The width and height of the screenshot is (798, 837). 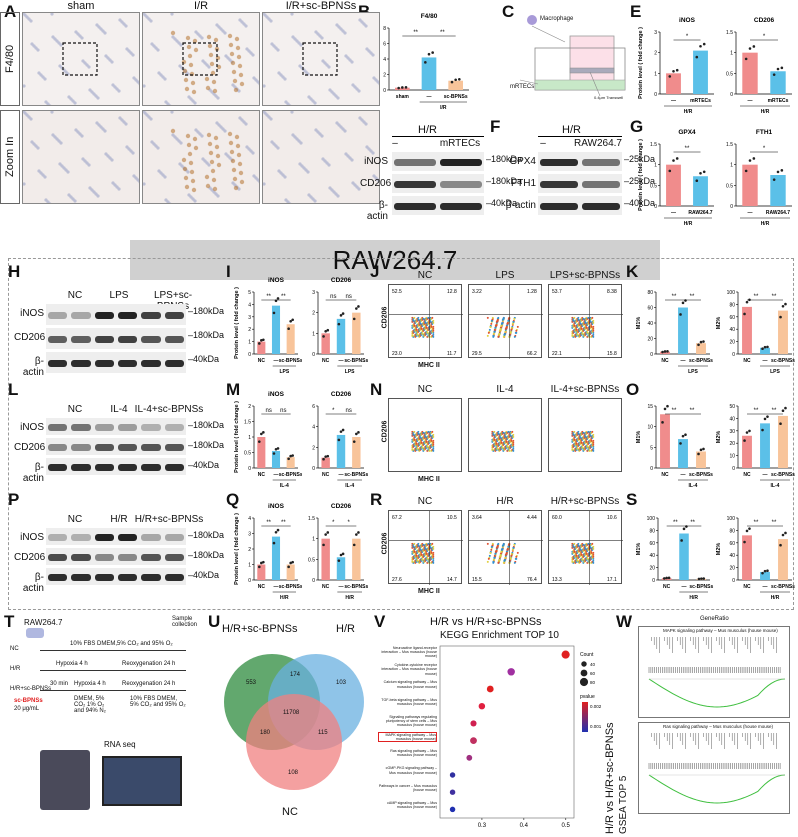 What do you see at coordinates (719, 549) in the screenshot?
I see `y-axis-label: M2%` at bounding box center [719, 549].